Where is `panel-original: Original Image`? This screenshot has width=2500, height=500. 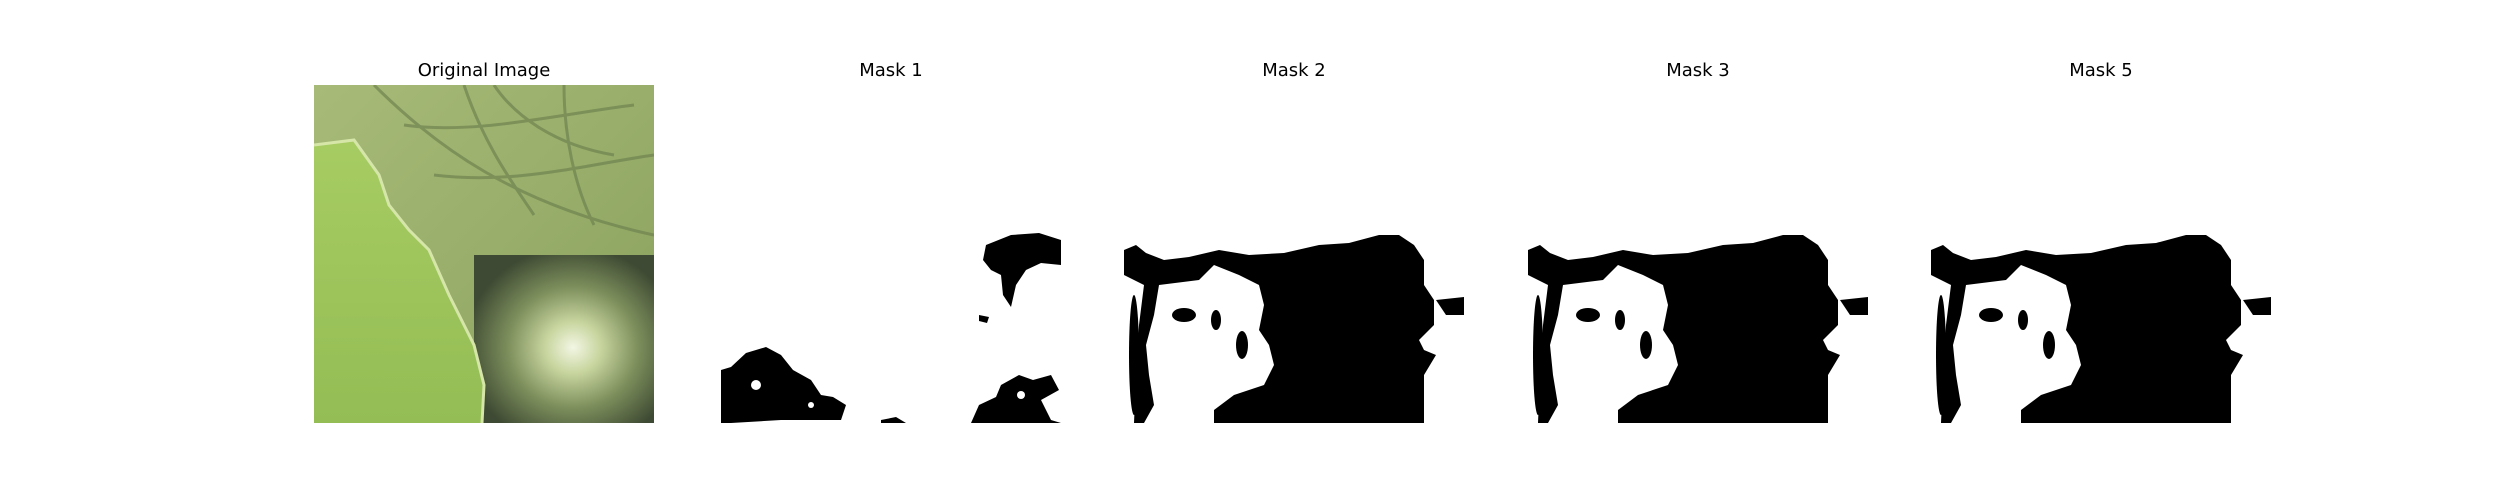 panel-original: Original Image is located at coordinates (484, 250).